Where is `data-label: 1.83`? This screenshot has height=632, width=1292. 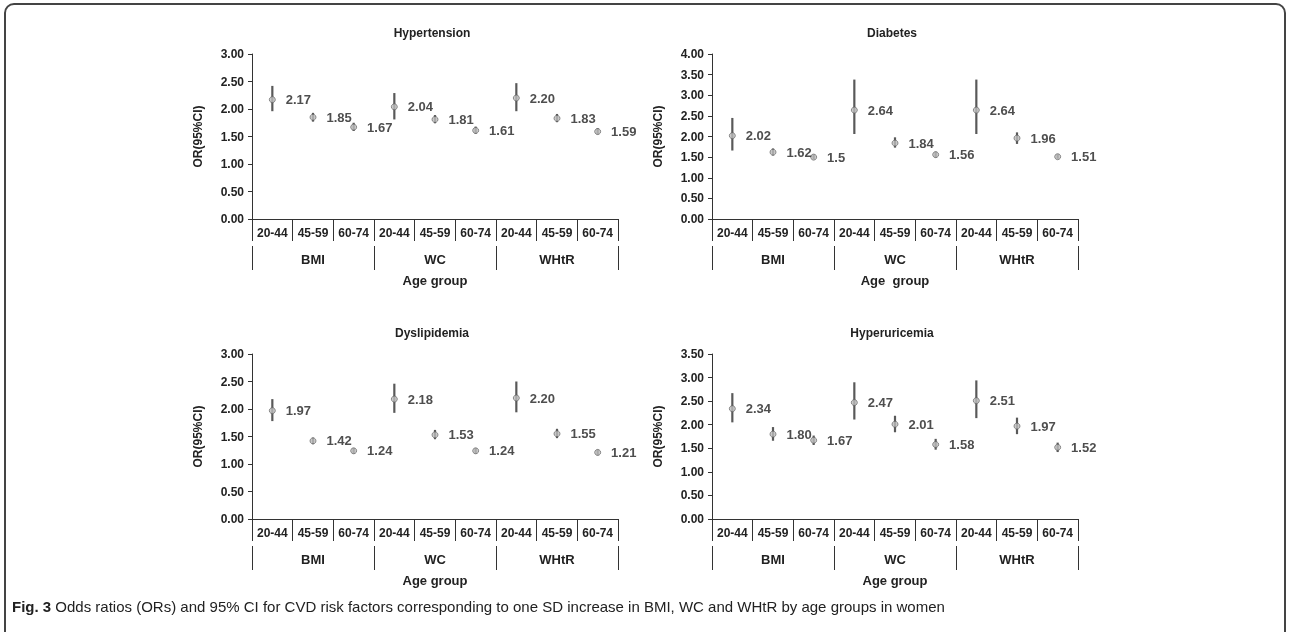
data-label: 1.83 is located at coordinates (583, 118).